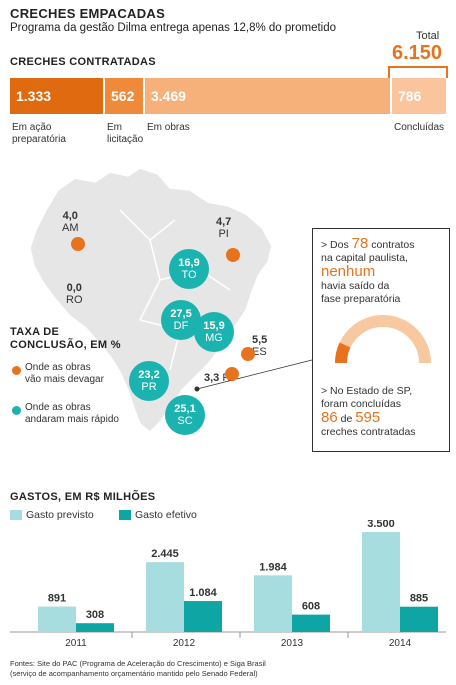 The width and height of the screenshot is (456, 685). What do you see at coordinates (184, 643) in the screenshot?
I see `x-tick-label-2012: 2012` at bounding box center [184, 643].